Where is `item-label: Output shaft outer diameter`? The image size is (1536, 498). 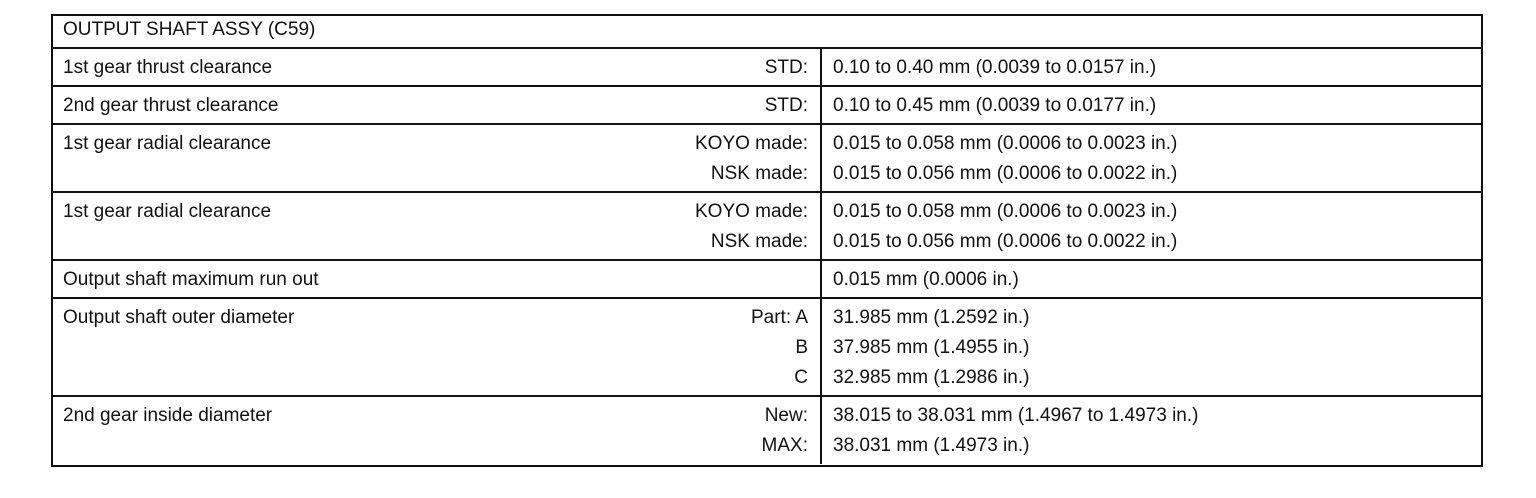 item-label: Output shaft outer diameter is located at coordinates (179, 317).